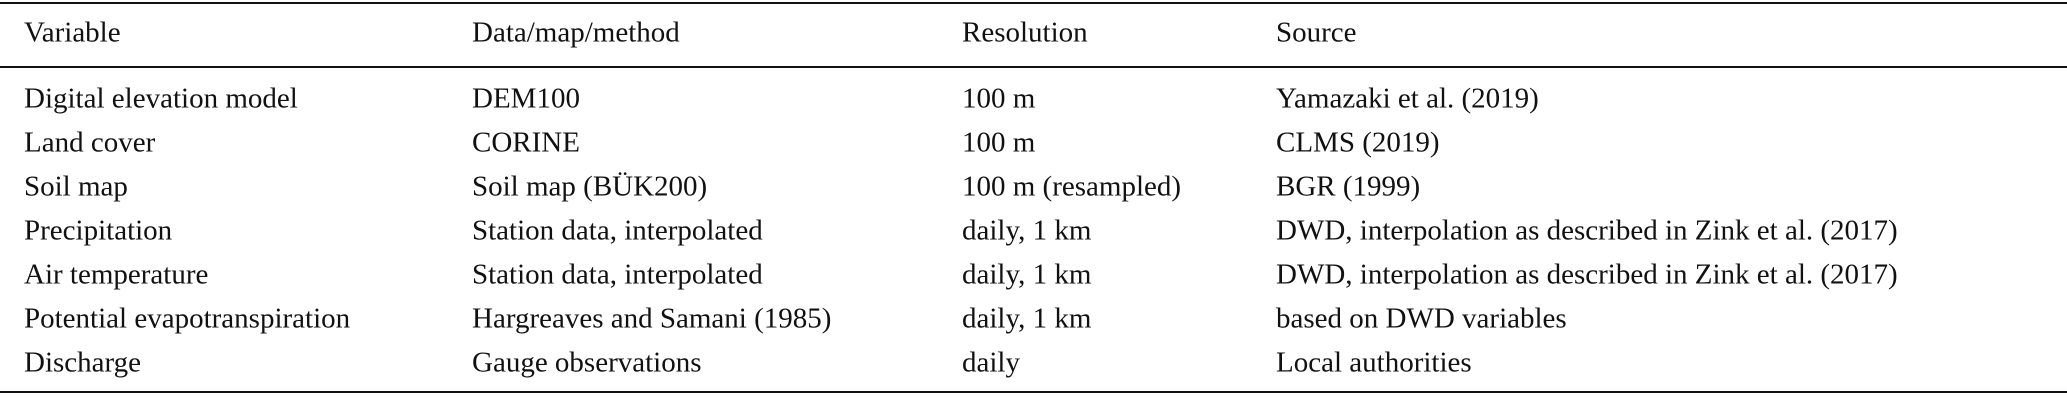 The image size is (2067, 400). What do you see at coordinates (1072, 186) in the screenshot?
I see `table-cell: 100 m (resampled)` at bounding box center [1072, 186].